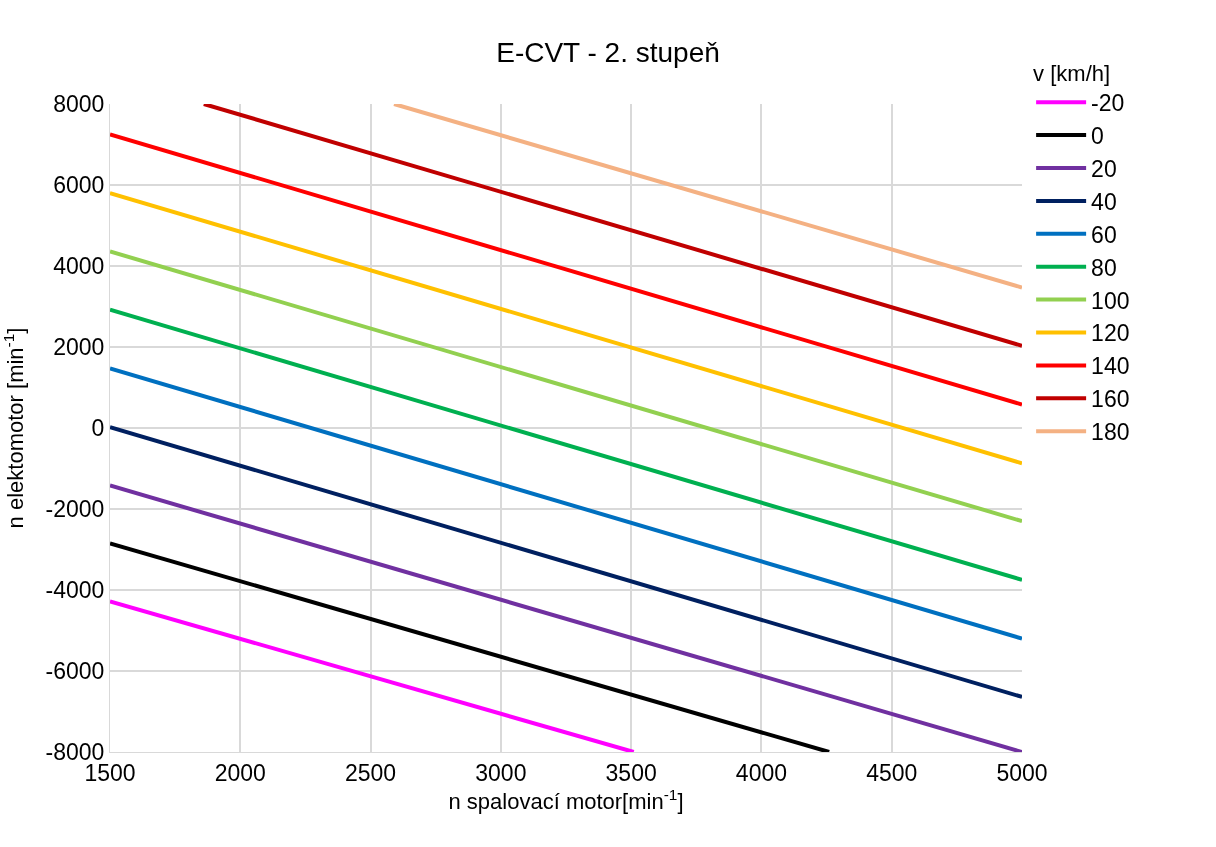 The height and width of the screenshot is (847, 1216). Describe the element at coordinates (501, 772) in the screenshot. I see `x-tick-label: 3000` at that location.